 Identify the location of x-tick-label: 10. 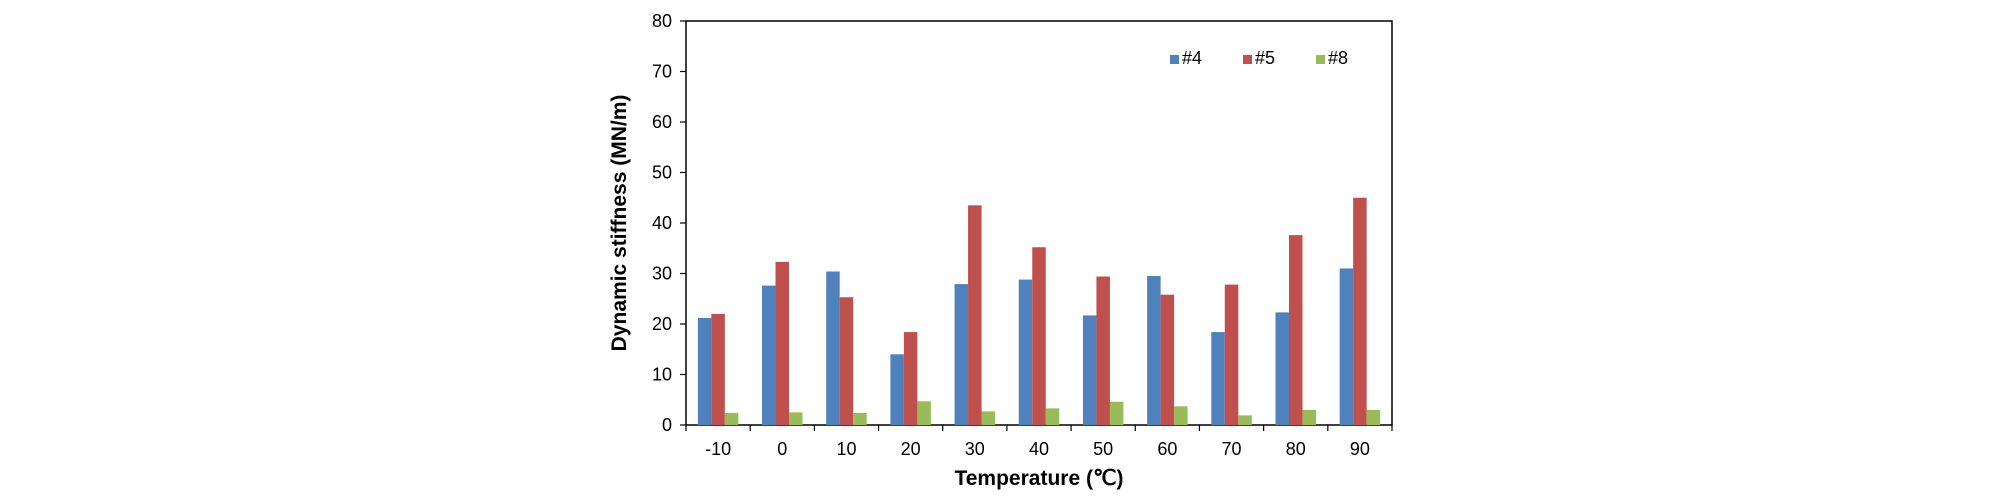
(846, 449).